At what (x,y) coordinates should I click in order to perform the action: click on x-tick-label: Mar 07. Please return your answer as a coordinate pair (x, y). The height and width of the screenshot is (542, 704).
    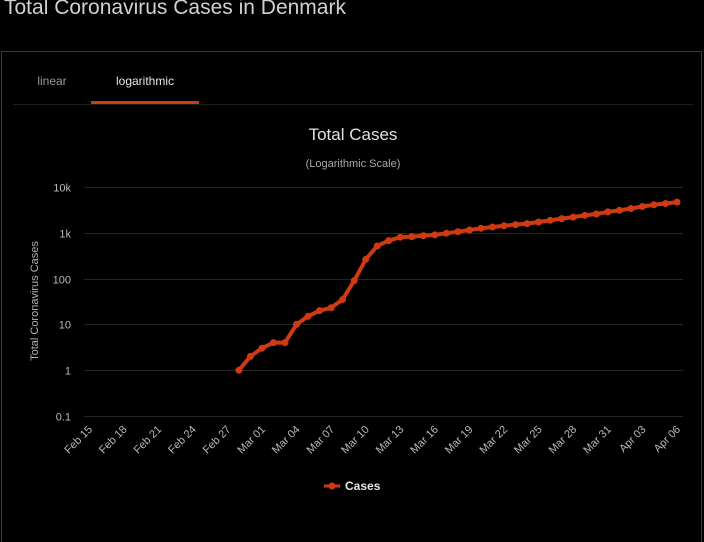
    Looking at the image, I should click on (321, 440).